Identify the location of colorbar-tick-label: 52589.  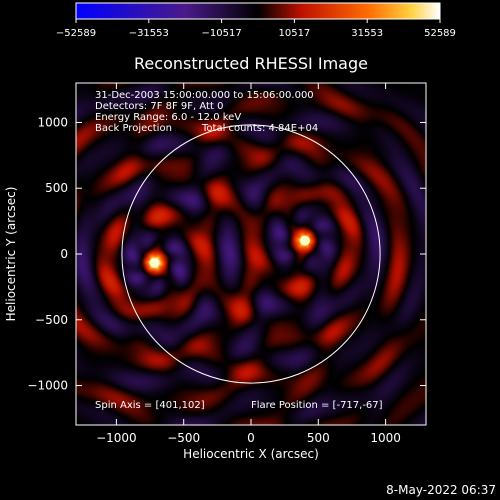
(440, 33).